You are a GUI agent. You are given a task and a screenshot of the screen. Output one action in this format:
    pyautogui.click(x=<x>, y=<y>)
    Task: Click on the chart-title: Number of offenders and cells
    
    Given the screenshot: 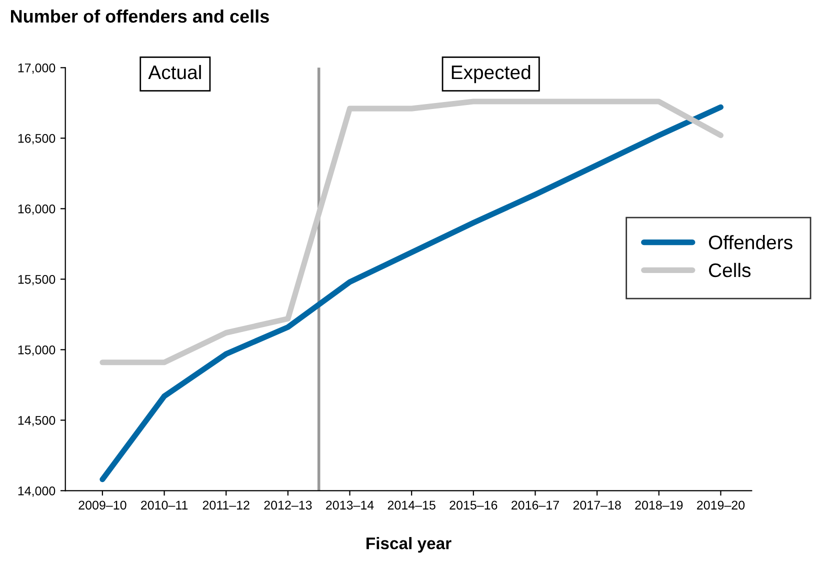 What is the action you would take?
    pyautogui.click(x=140, y=16)
    